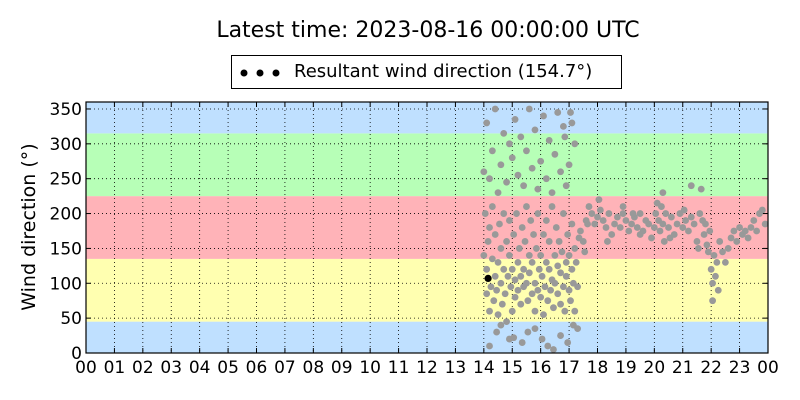  I want to click on legend-label: Resultant wind direction (154.7°), so click(443, 71).